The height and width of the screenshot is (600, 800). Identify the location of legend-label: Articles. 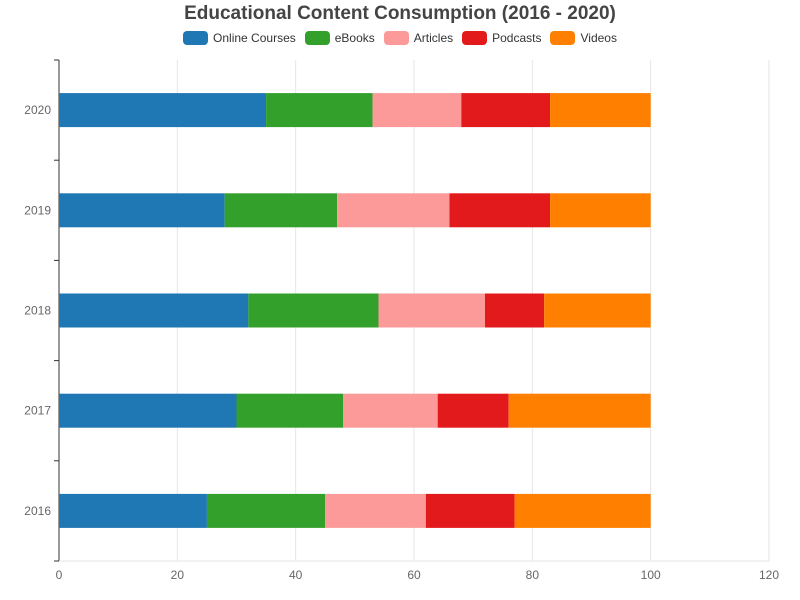
(433, 38).